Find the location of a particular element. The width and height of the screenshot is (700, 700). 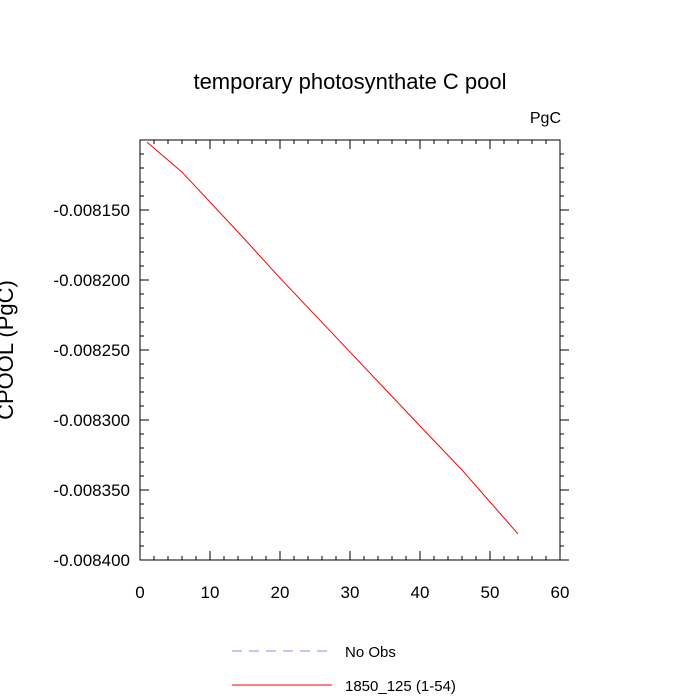

y-tick-label: -0.008150 is located at coordinates (91, 210).